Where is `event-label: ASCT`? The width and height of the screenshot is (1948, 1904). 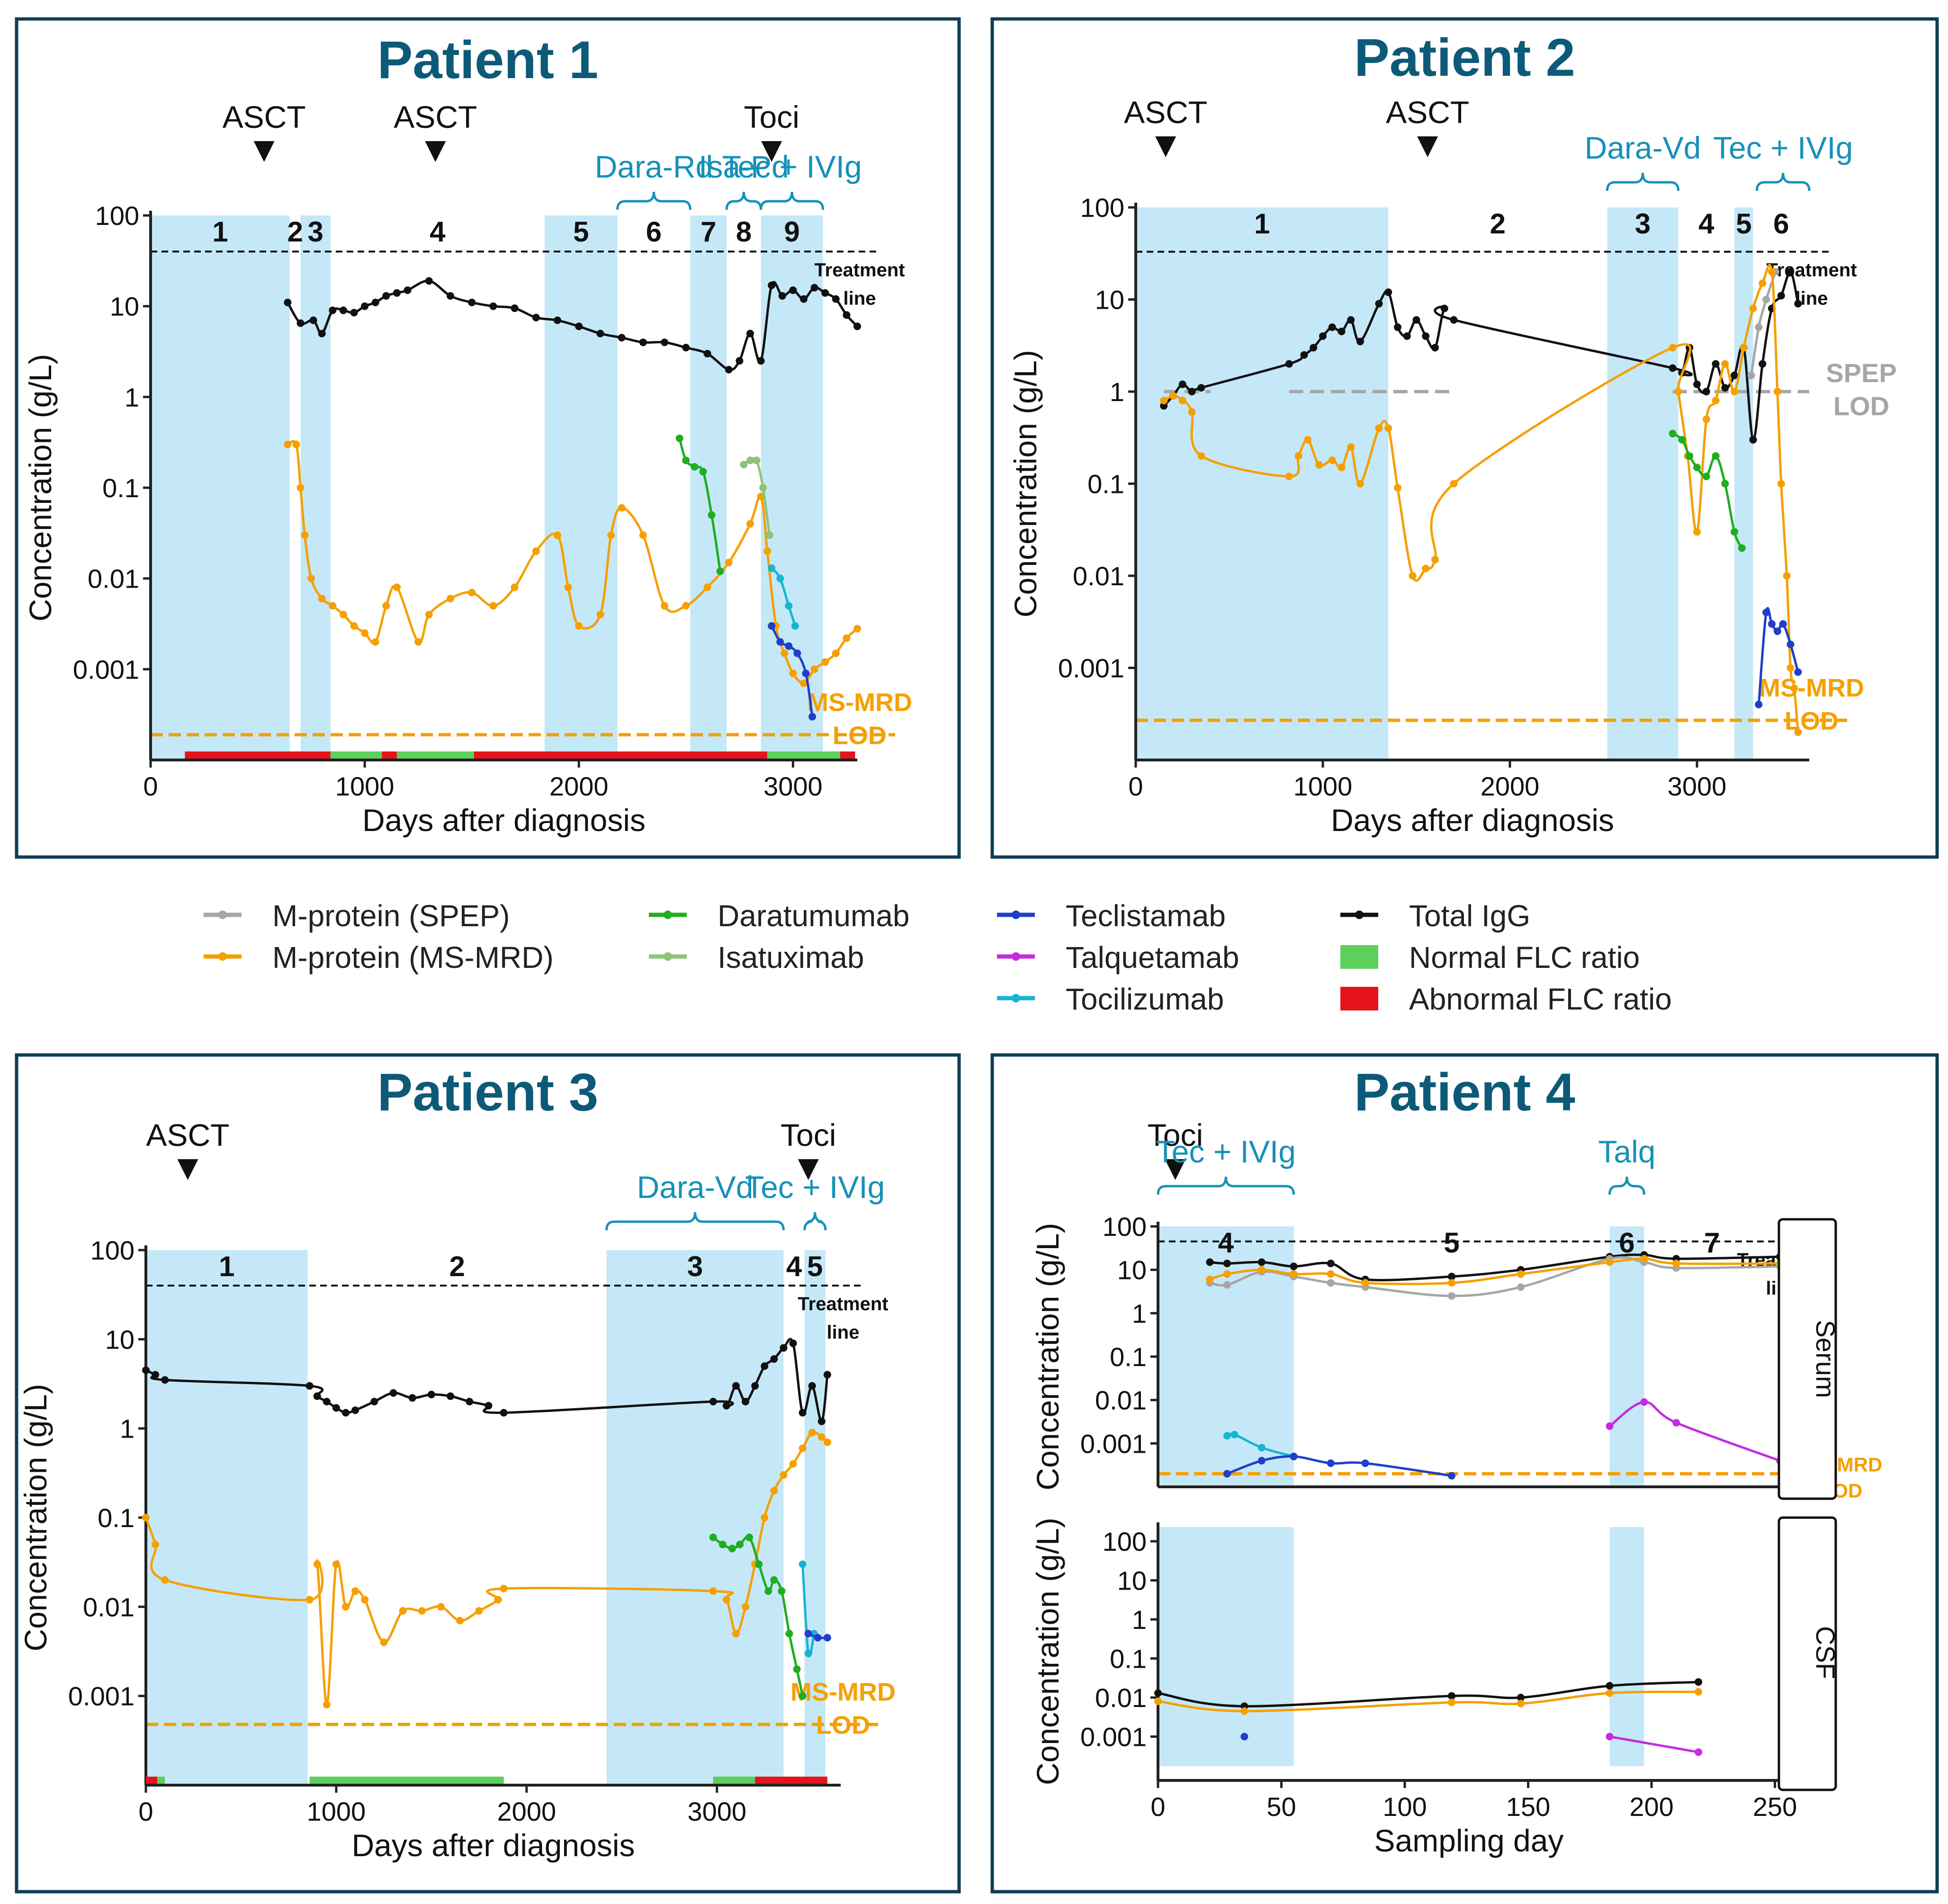
event-label: ASCT is located at coordinates (435, 116).